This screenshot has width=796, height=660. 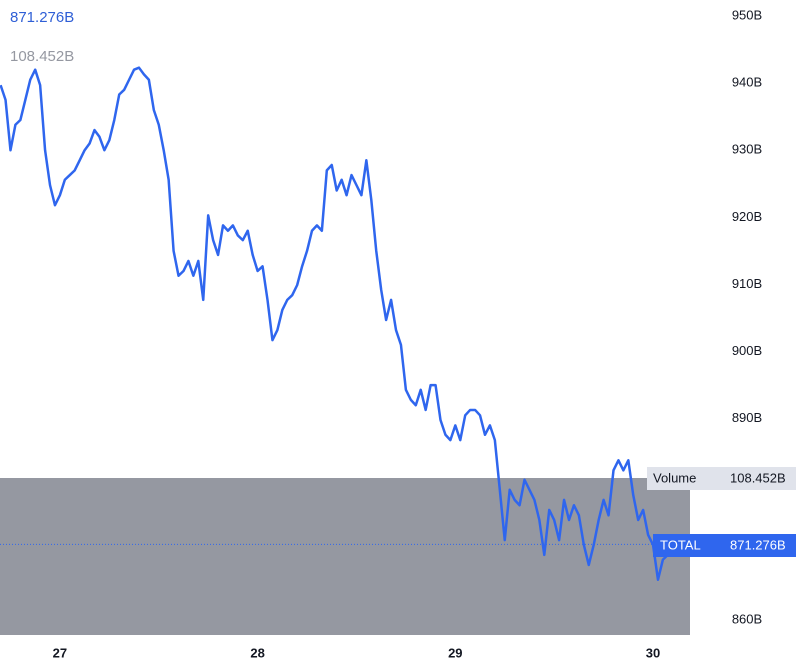 I want to click on y-tick-label: 930B, so click(x=747, y=149).